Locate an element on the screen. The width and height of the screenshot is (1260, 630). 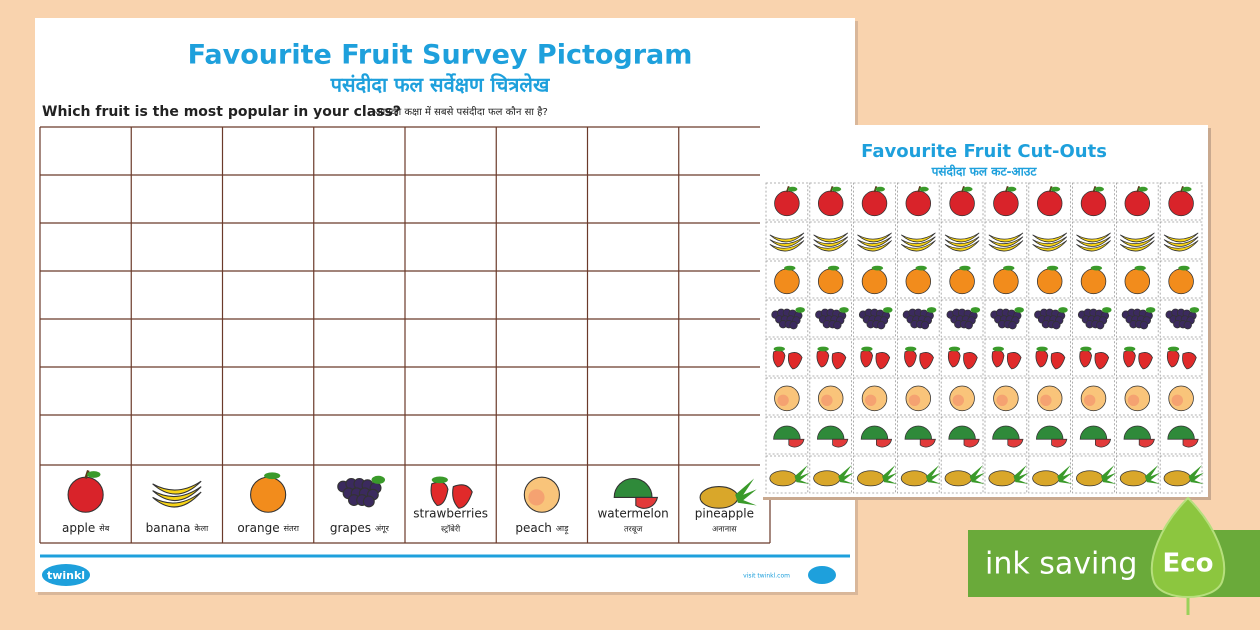
fruit-label: grapes अंगूर is located at coordinates (360, 528).